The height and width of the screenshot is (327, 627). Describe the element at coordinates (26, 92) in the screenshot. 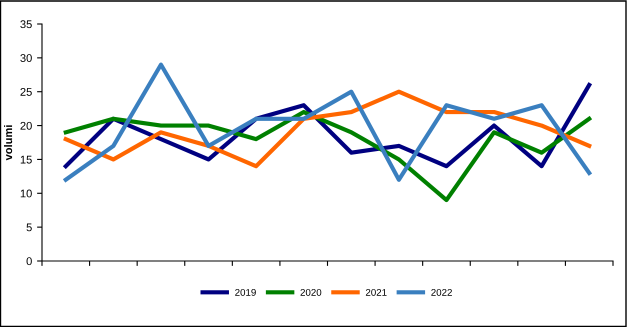

I see `y-tick-label: 25` at that location.